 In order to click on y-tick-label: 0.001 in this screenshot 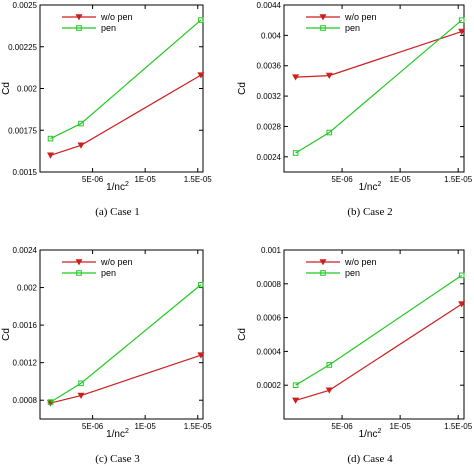, I will do `click(271, 250)`.